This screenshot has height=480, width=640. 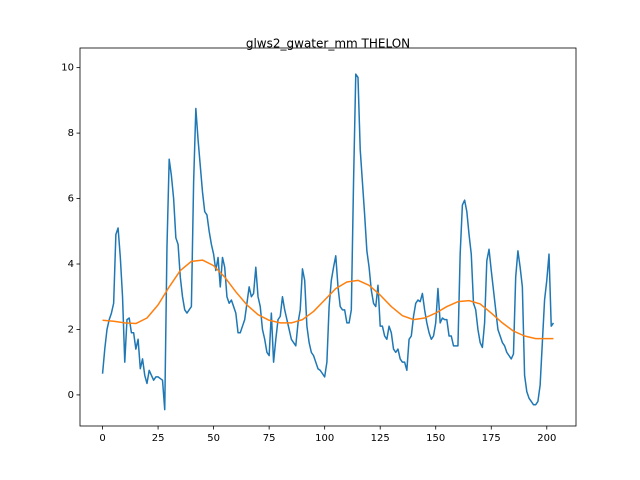 What do you see at coordinates (328, 44) in the screenshot?
I see `chart-title: glws2_gwater_mm THELON` at bounding box center [328, 44].